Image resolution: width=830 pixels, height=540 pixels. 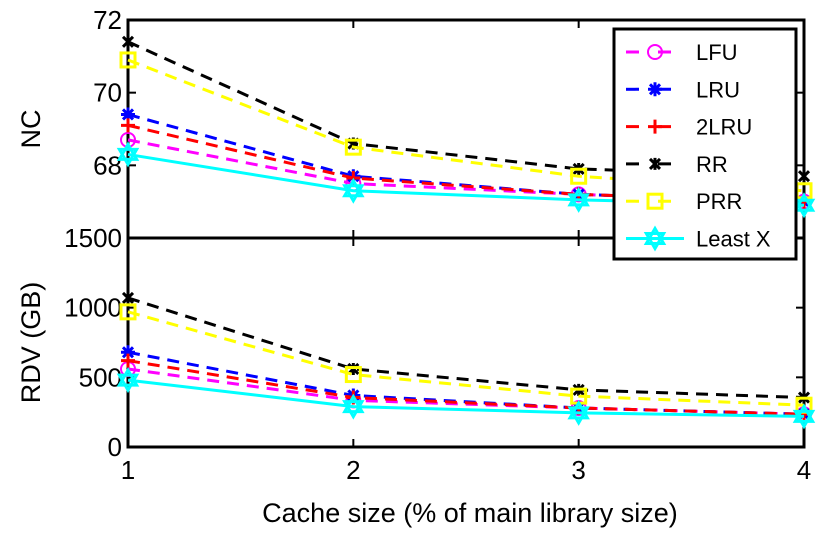 What do you see at coordinates (719, 201) in the screenshot?
I see `legend-label: PRR` at bounding box center [719, 201].